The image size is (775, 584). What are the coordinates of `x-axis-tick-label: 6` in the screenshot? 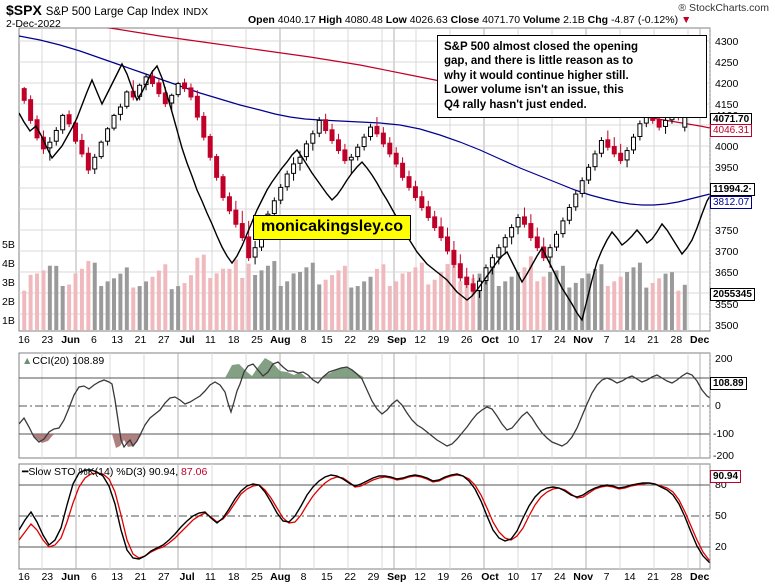 It's located at (93, 577).